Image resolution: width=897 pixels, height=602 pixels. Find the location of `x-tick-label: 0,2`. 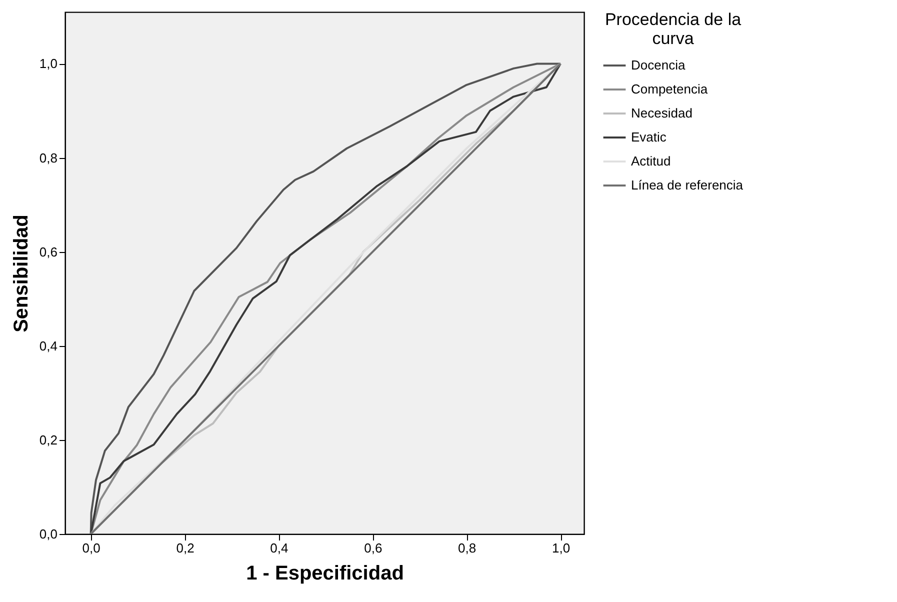

x-tick-label: 0,2 is located at coordinates (185, 548).